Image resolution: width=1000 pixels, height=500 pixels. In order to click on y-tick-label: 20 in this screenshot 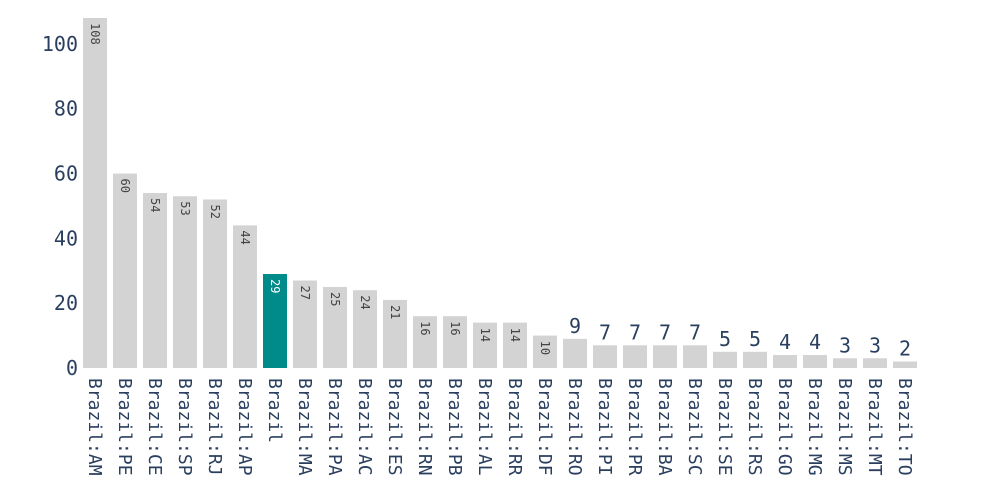, I will do `click(66, 303)`.